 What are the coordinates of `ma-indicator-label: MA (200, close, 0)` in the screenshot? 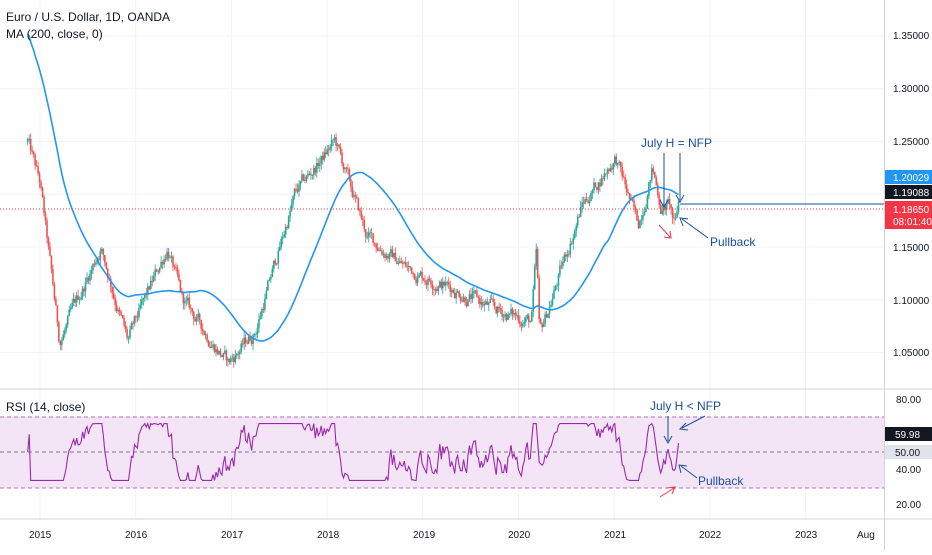 It's located at (54, 34).